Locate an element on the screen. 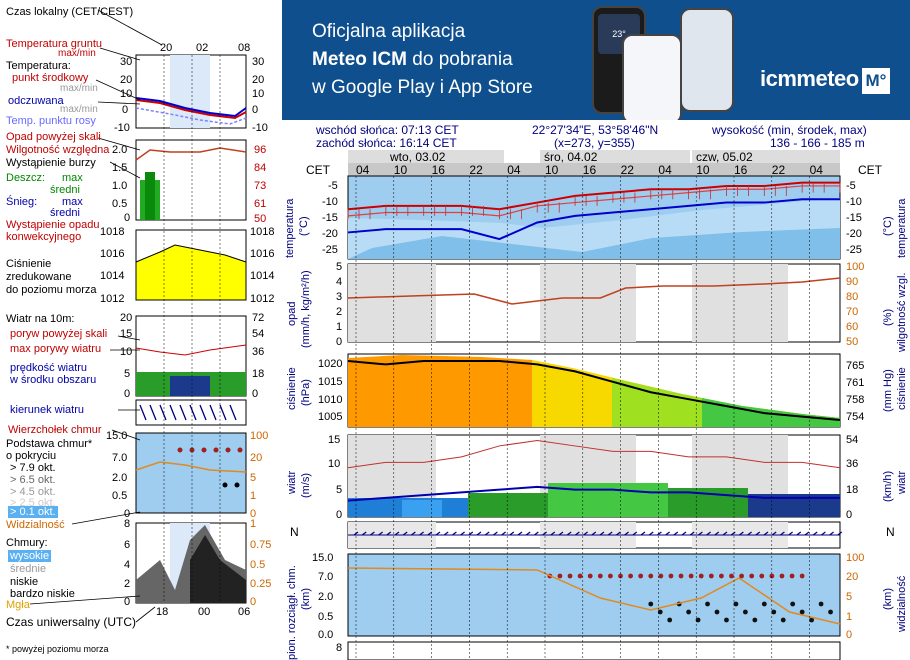 The image size is (910, 660). elevation-label: wysokość (min, środek, max) is located at coordinates (789, 130).